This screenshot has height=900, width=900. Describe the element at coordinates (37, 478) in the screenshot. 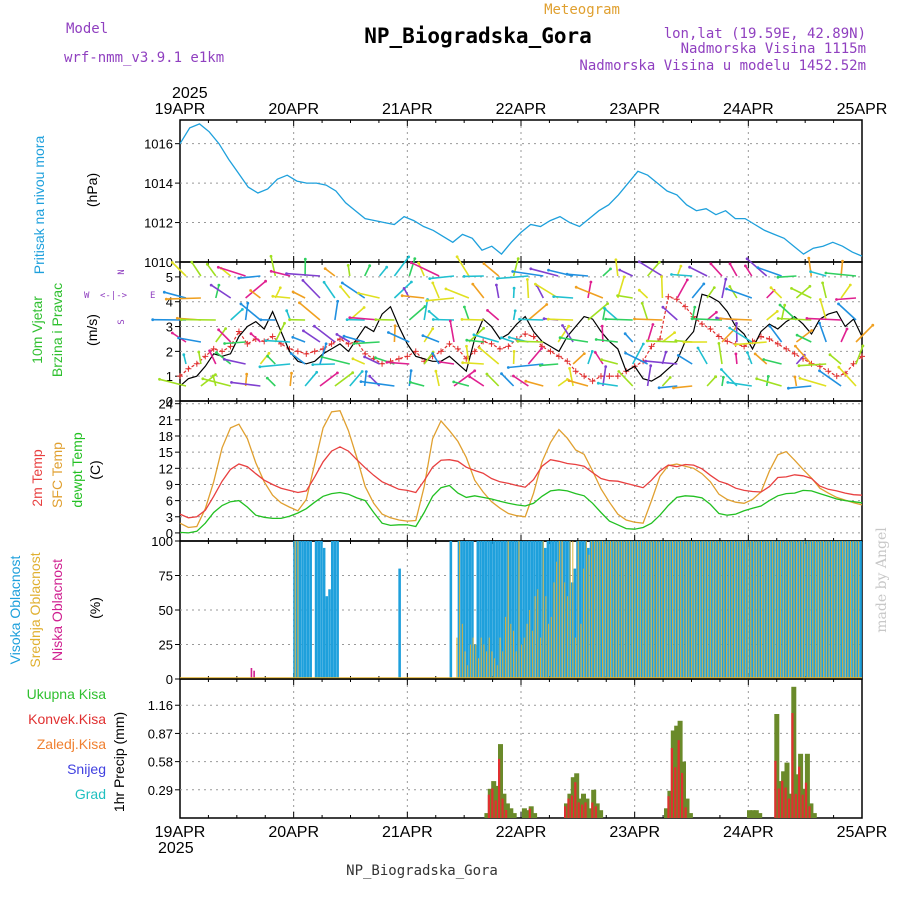

I see `temp-title-1: 2m Temp` at that location.